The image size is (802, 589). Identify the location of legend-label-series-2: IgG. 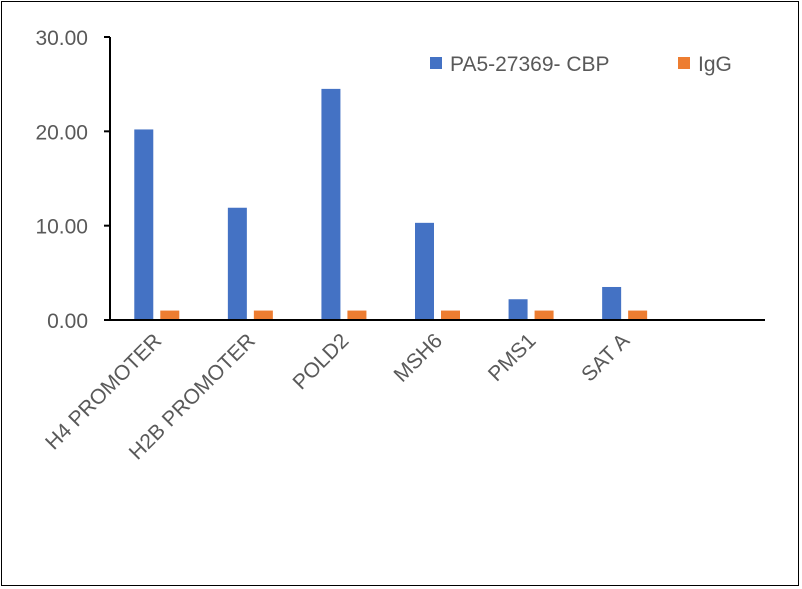
(715, 64).